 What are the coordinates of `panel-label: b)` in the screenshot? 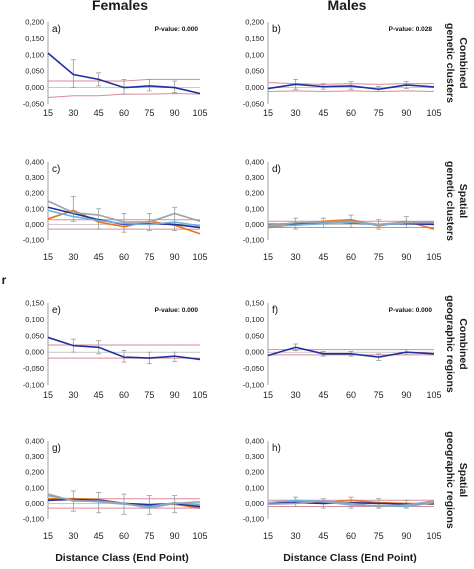 It's located at (276, 29).